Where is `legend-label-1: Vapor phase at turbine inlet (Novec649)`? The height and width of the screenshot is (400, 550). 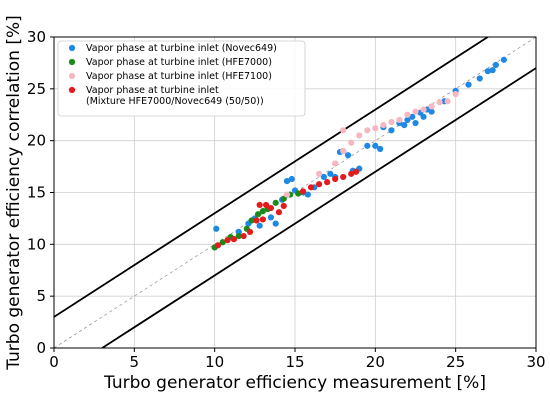 legend-label-1: Vapor phase at turbine inlet (Novec649) is located at coordinates (181, 48).